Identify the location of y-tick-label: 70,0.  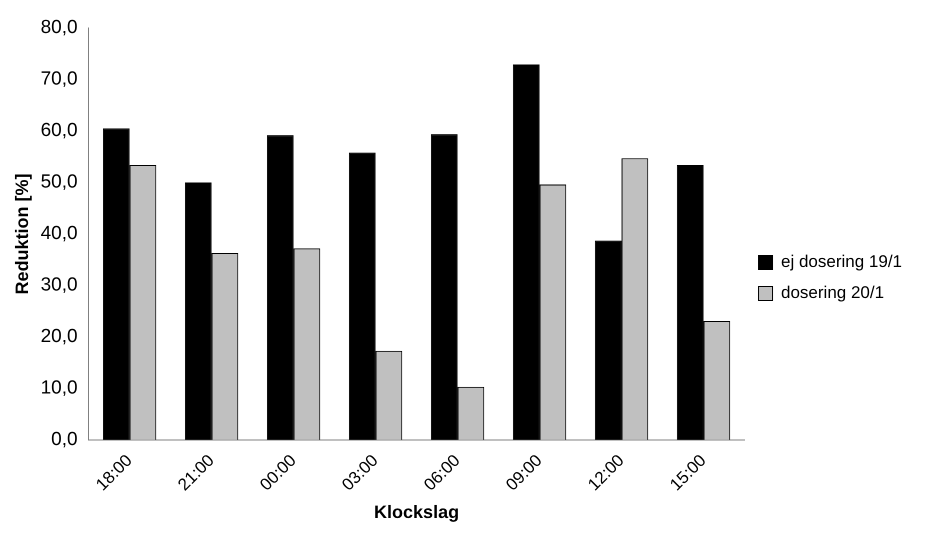
(59, 79).